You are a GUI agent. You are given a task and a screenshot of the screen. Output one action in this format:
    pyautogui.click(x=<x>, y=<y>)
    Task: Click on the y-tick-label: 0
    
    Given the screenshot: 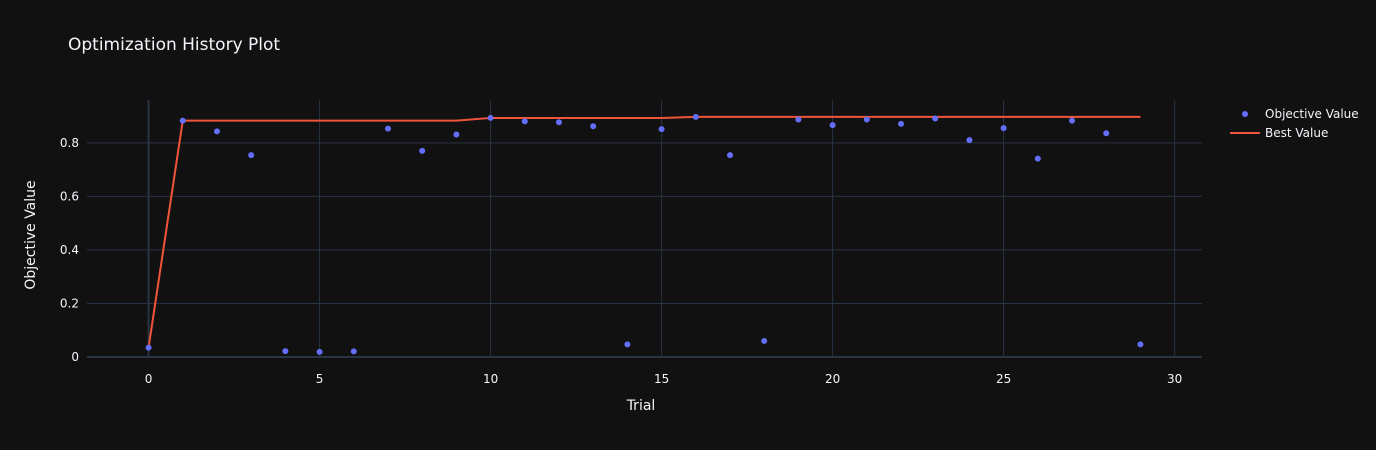 What is the action you would take?
    pyautogui.click(x=75, y=357)
    